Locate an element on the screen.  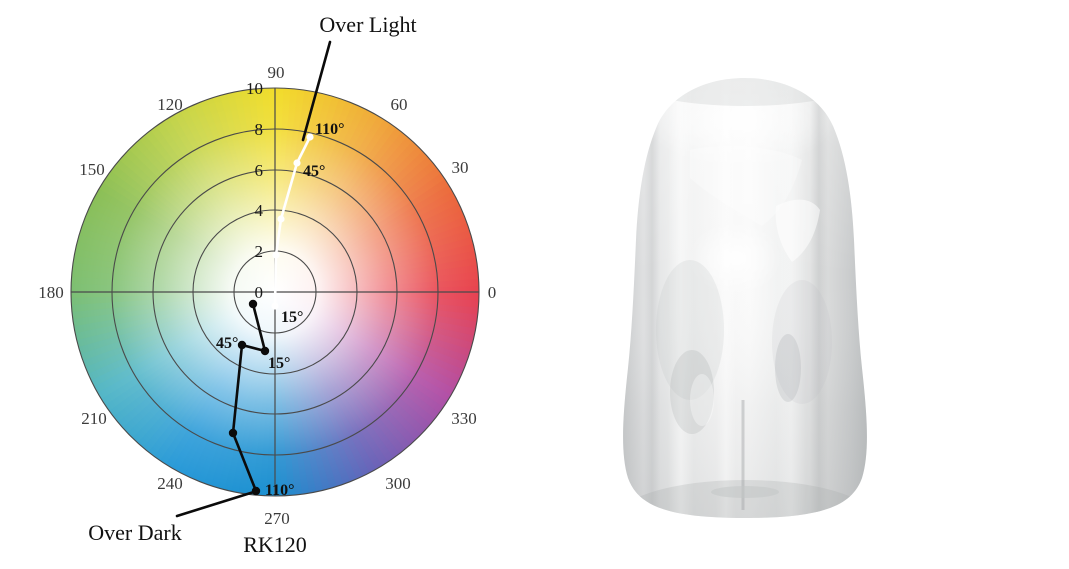
callout-leader-over-light is located at coordinates (316, 91).